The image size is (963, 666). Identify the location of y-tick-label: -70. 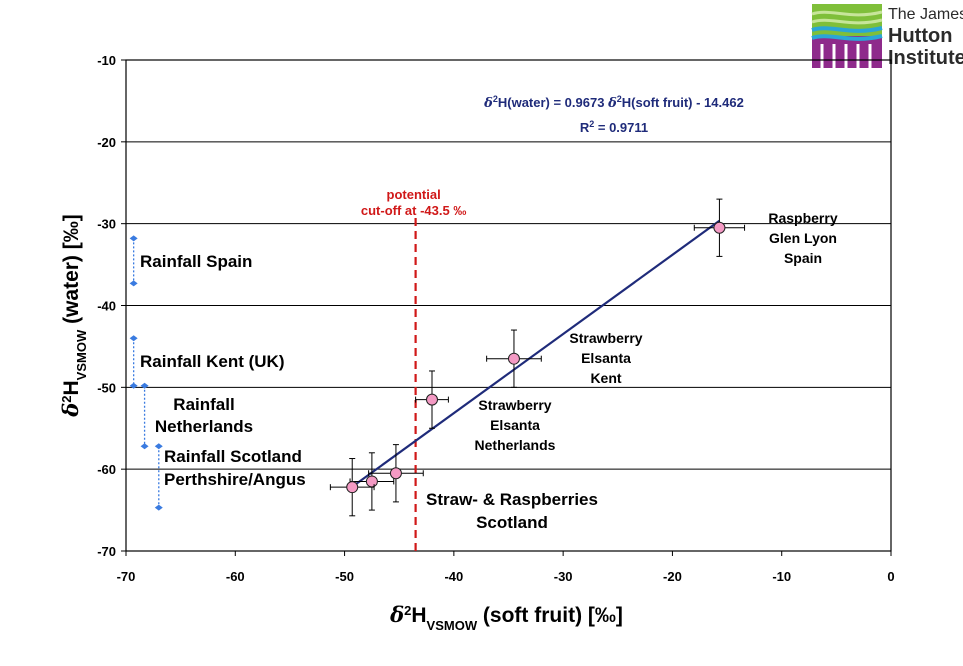
(106, 551).